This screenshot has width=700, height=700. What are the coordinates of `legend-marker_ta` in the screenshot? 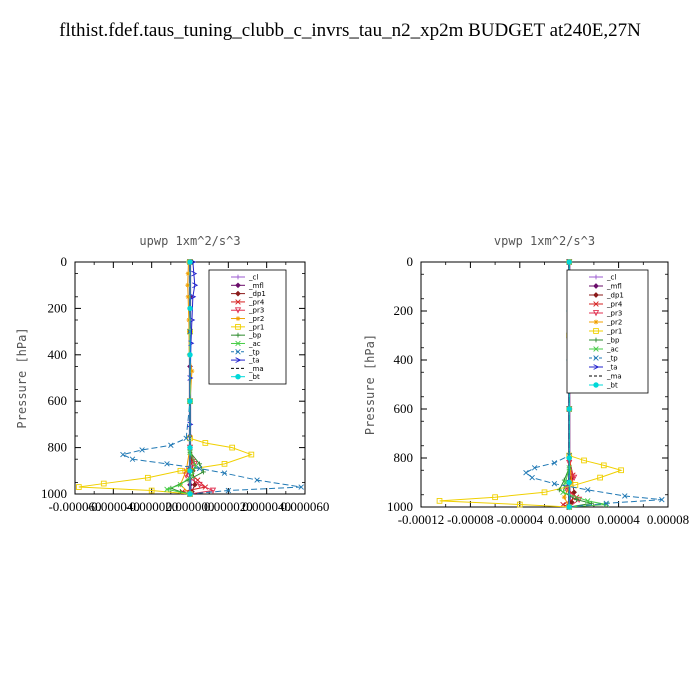 It's located at (596, 367).